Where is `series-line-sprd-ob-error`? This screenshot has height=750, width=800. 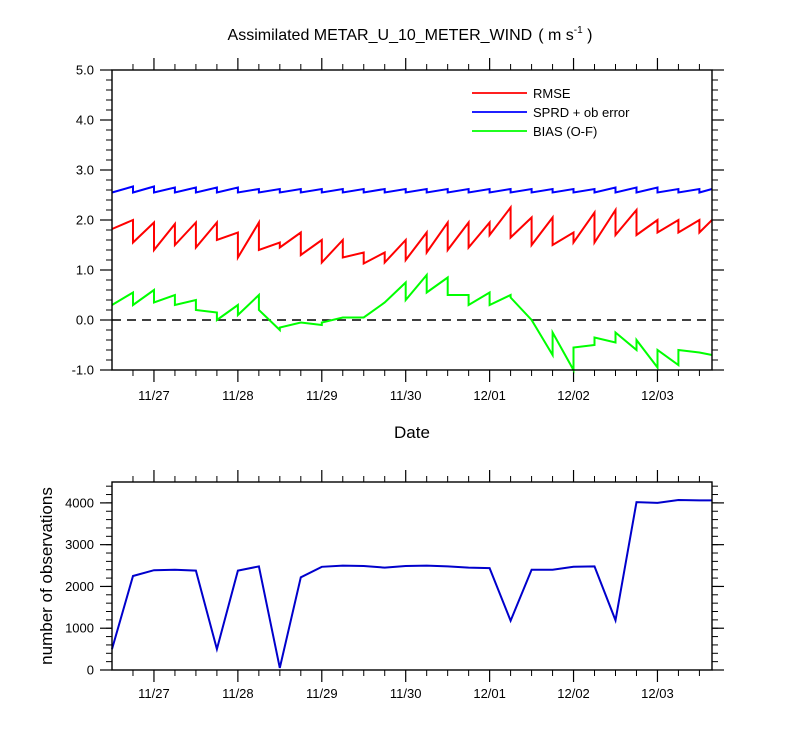
series-line-sprd-ob-error is located at coordinates (412, 189).